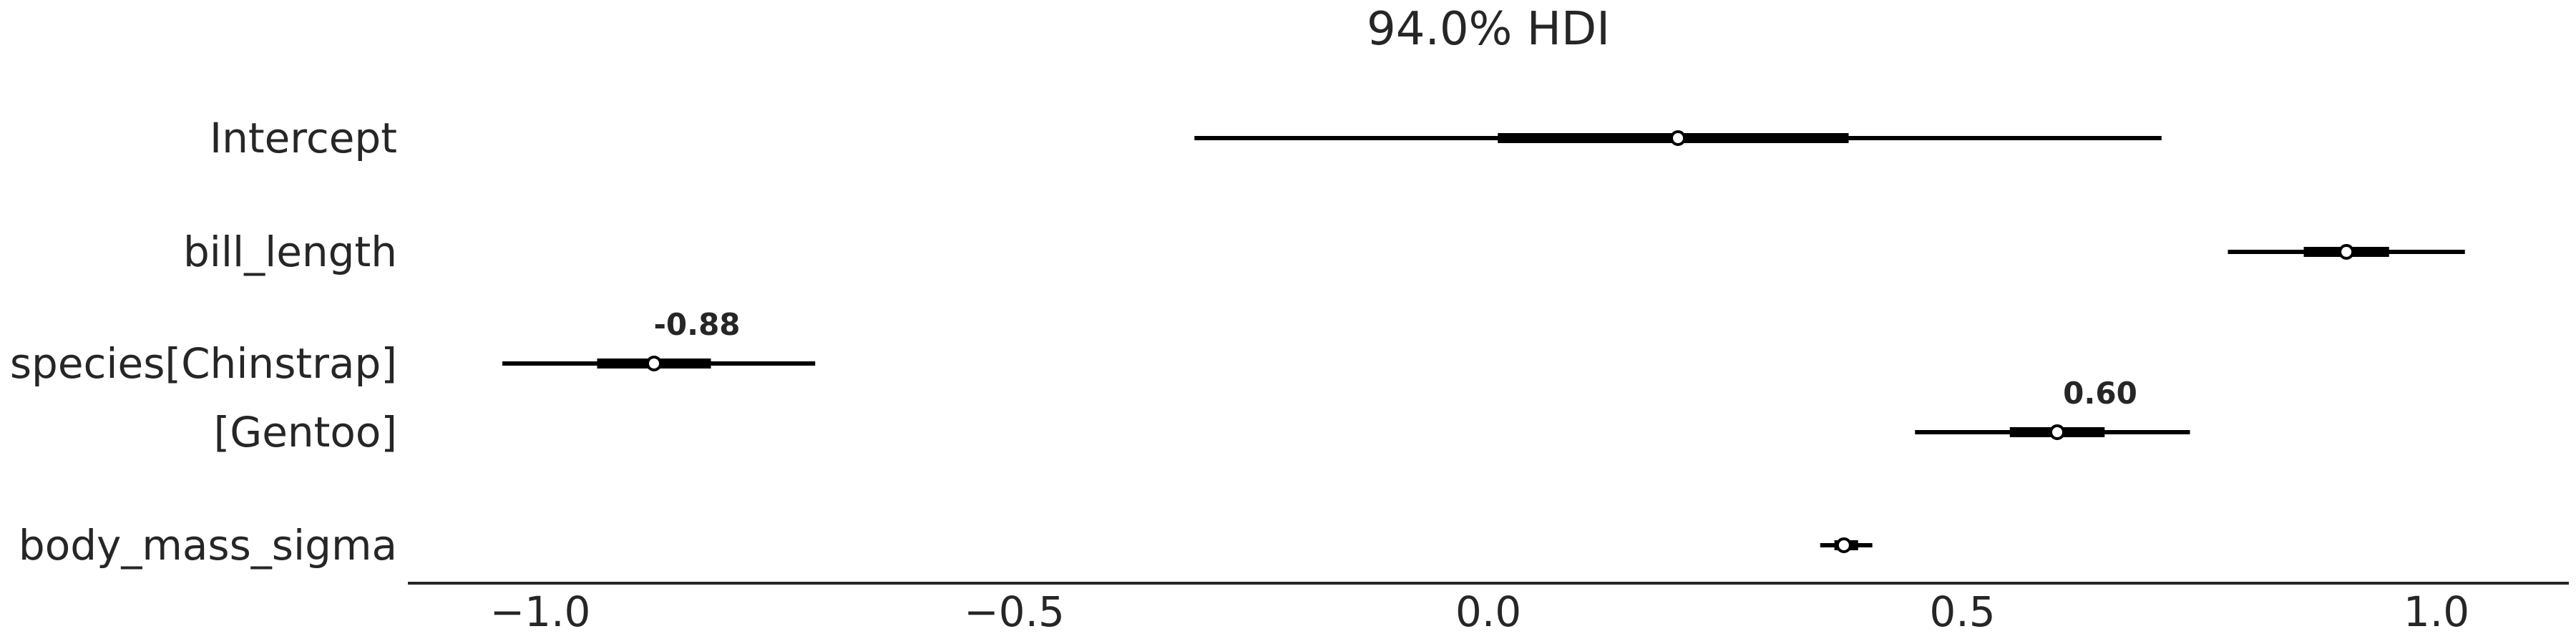  Describe the element at coordinates (305, 432) in the screenshot. I see `row-label: [Gentoo]` at that location.